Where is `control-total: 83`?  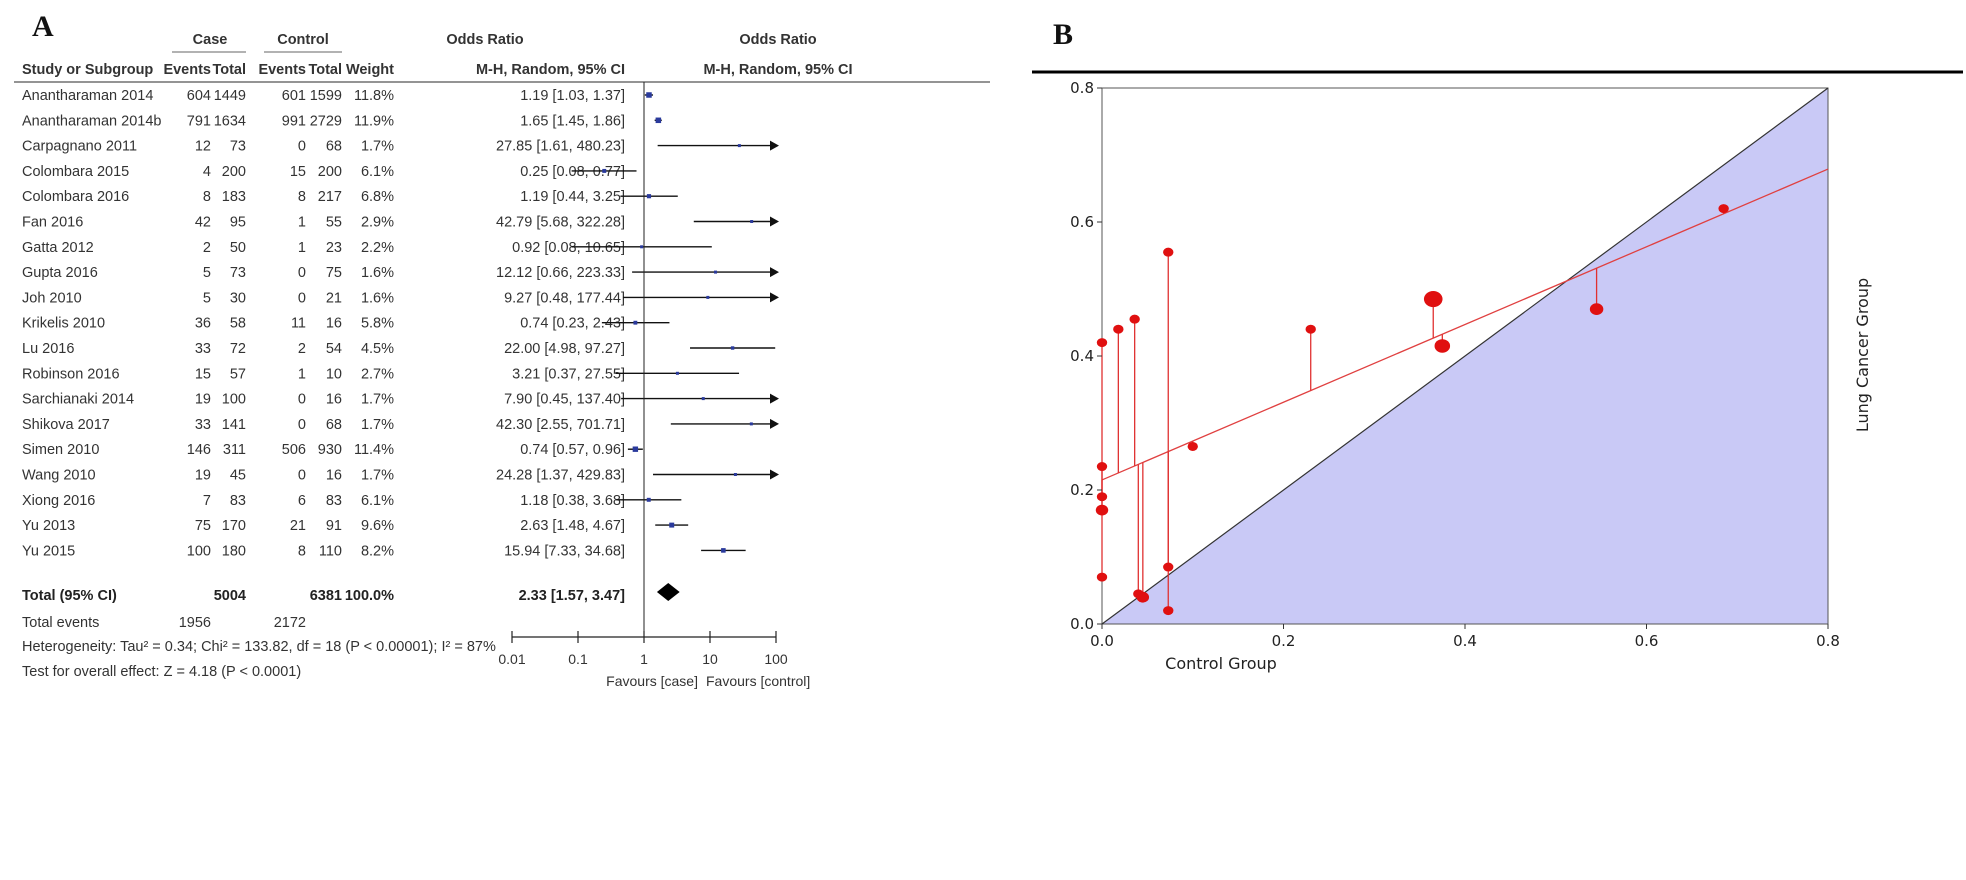
control-total: 83 is located at coordinates (334, 501).